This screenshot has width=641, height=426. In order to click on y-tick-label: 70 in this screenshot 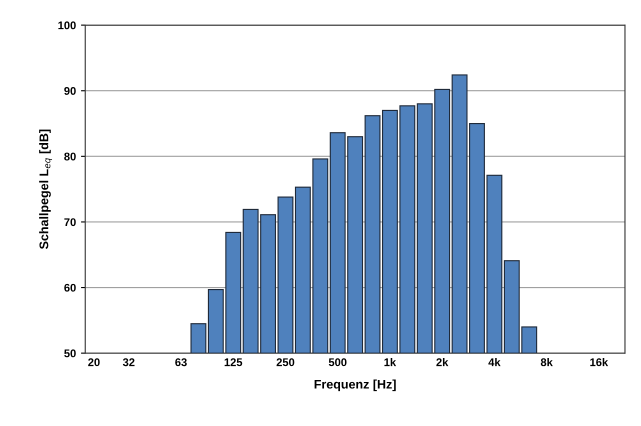, I will do `click(70, 222)`.